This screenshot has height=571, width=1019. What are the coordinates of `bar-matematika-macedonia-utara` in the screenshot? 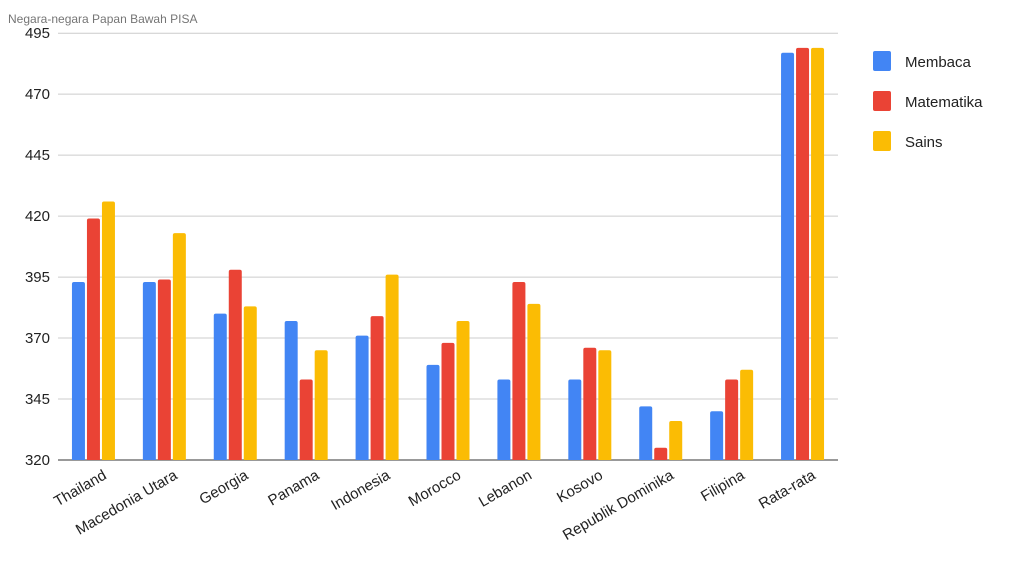 It's located at (164, 369).